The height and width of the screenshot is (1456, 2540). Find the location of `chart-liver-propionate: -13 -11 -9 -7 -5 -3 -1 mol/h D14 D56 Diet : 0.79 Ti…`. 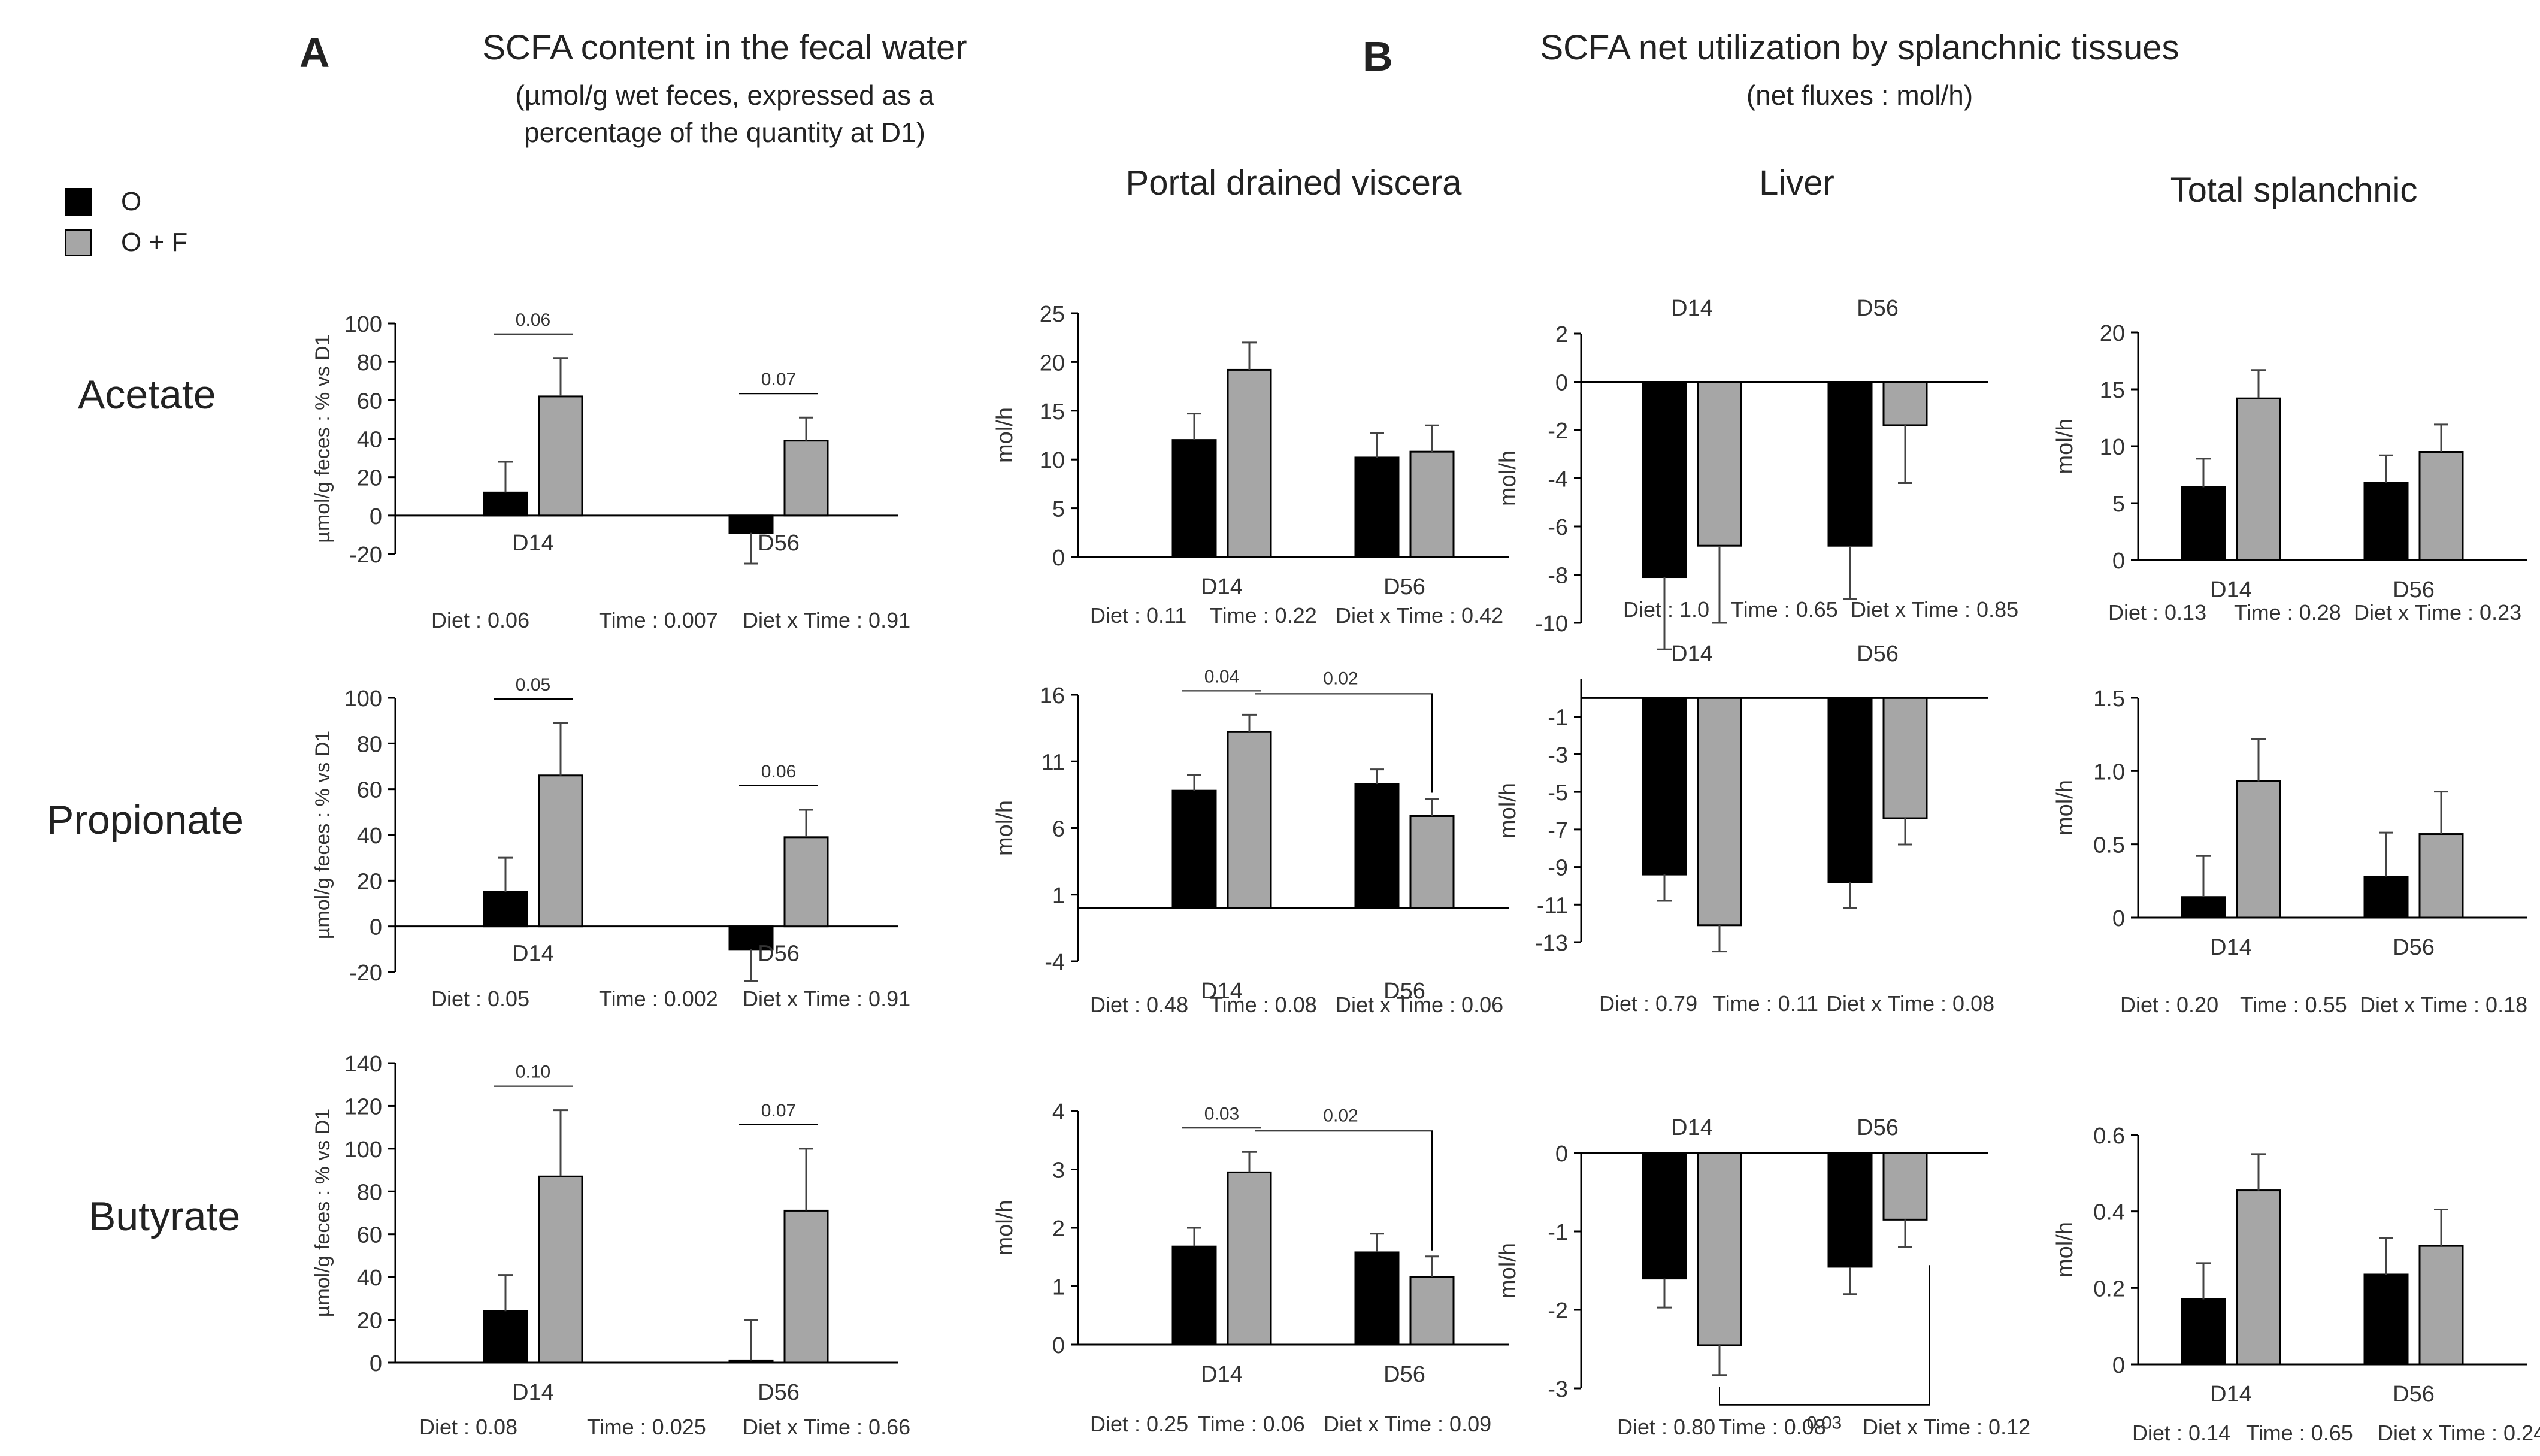

chart-liver-propionate: -13 -11 -9 -7 -5 -3 -1 mol/h D14 D56 Diet : 0.79 Ti… is located at coordinates (1744, 828).